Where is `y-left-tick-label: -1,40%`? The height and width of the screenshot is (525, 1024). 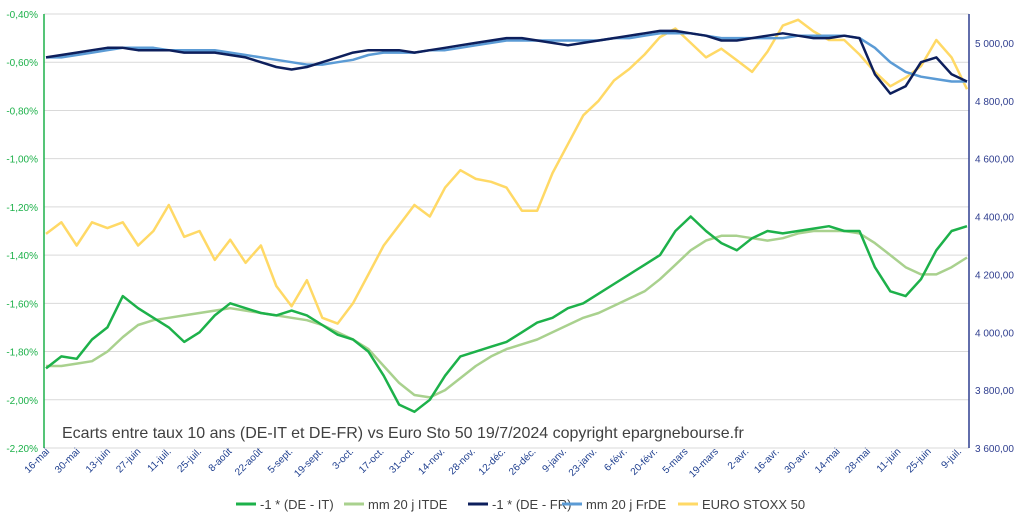 y-left-tick-label: -1,40% is located at coordinates (22, 256).